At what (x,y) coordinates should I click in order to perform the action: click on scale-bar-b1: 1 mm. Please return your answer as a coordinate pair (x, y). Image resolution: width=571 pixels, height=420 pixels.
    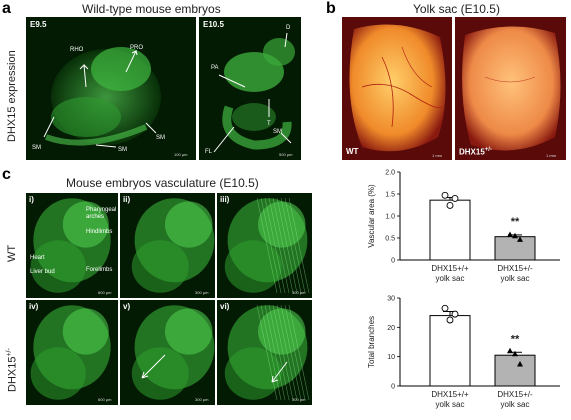
    Looking at the image, I should click on (437, 155).